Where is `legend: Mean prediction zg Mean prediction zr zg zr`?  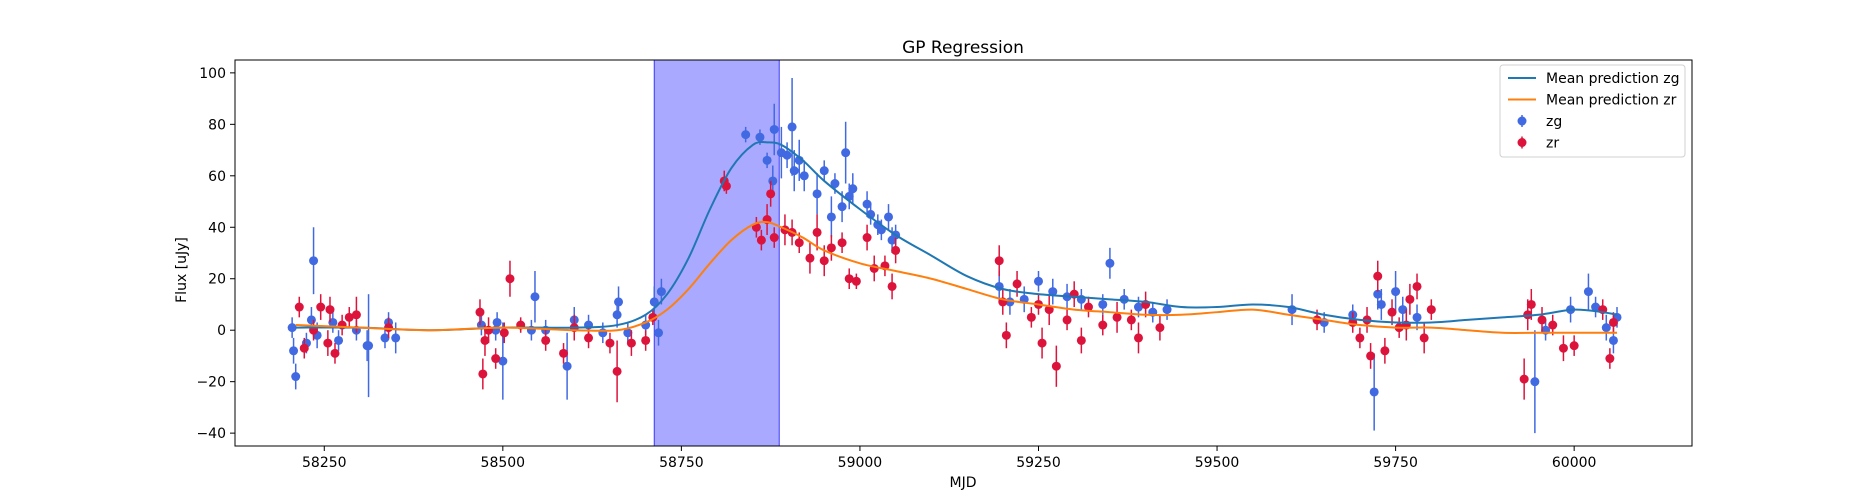
legend: Mean prediction zg Mean prediction zr zg zr is located at coordinates (1592, 111).